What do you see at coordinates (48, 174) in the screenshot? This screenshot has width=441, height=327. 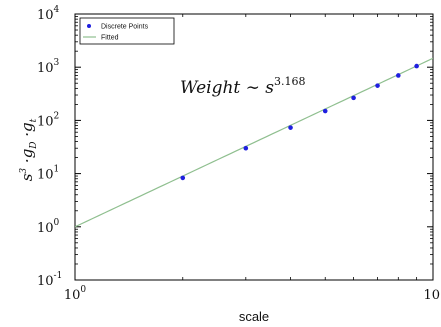 I see `y-tick-label: 10¹` at bounding box center [48, 174].